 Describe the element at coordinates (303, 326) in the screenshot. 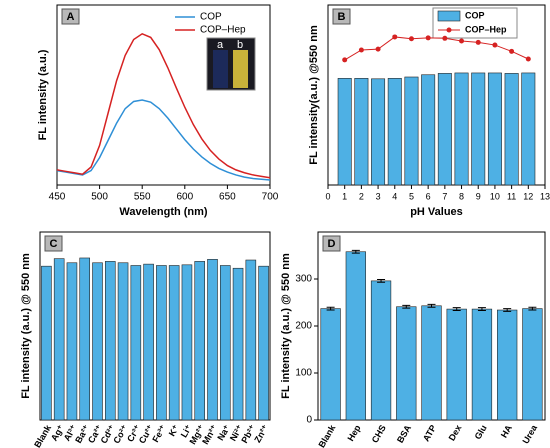

I see `y-tick-label: 200` at that location.